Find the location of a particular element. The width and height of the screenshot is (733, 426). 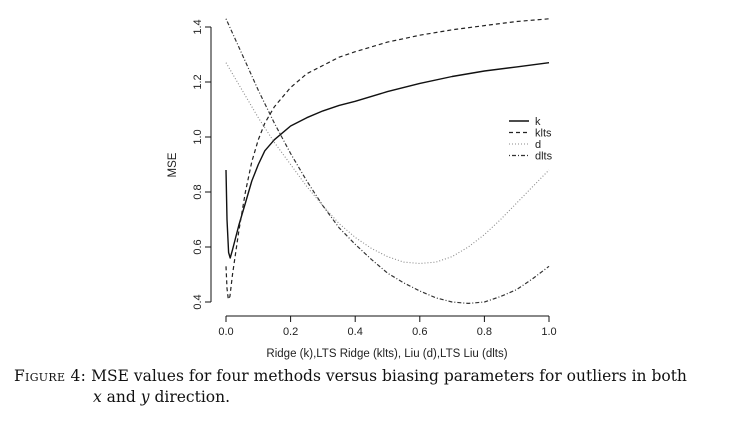

figure-label: Figure 4: is located at coordinates (50, 376).